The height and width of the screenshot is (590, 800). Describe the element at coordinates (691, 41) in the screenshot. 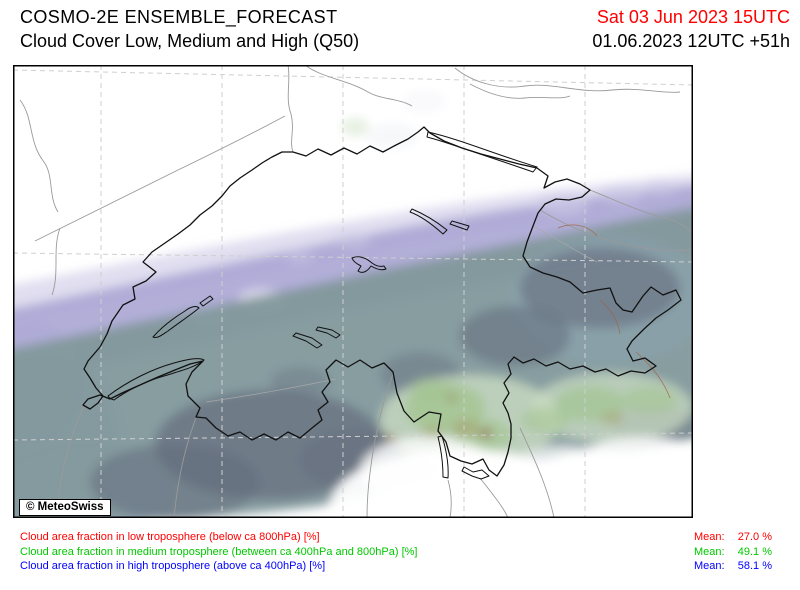

I see `run-datetime: 01.06.2023 12UTC +51h` at that location.